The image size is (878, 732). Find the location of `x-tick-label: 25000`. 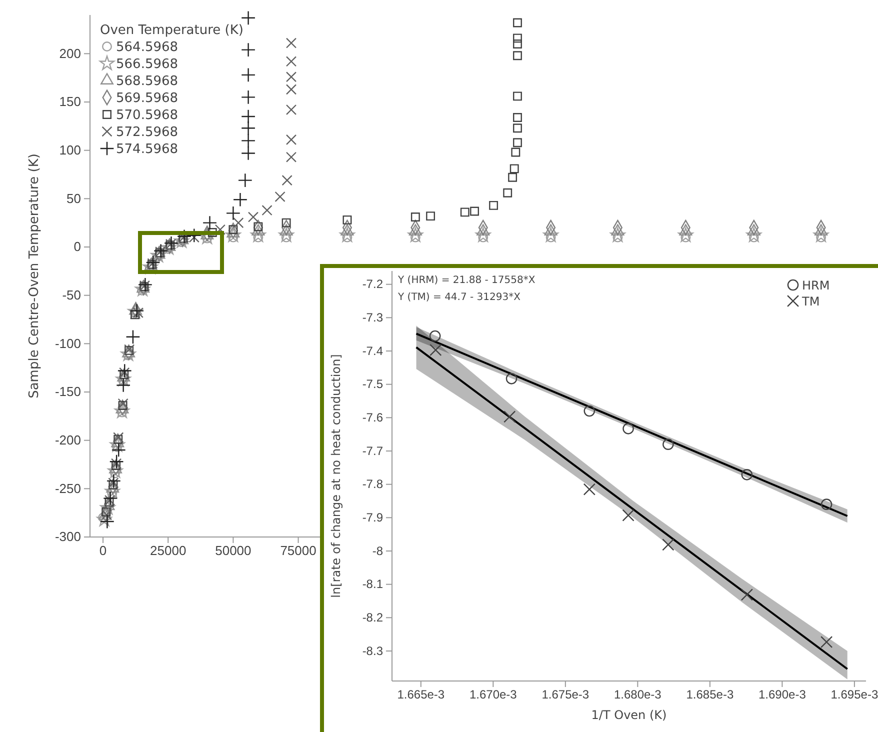

x-tick-label: 25000 is located at coordinates (168, 550).